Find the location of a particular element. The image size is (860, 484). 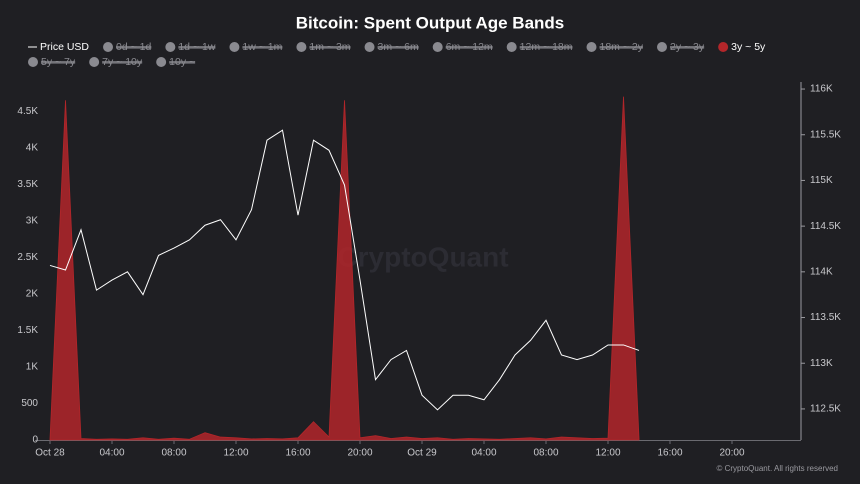

legend-item: 2y ~ 3y is located at coordinates (680, 47).